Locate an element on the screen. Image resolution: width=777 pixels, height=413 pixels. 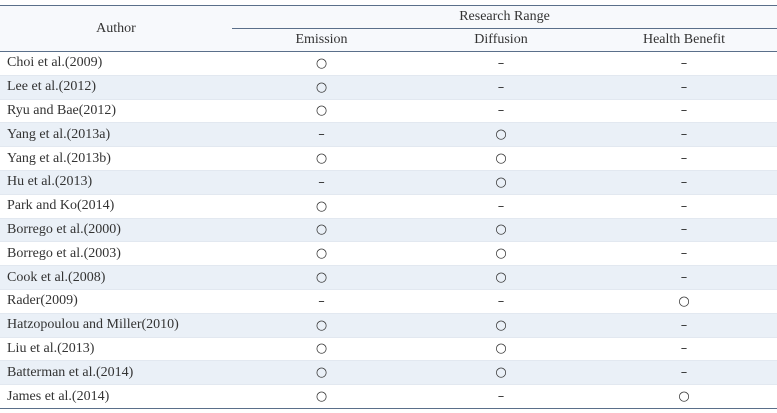
author-cell: Lee et al.(2012) is located at coordinates (116, 87).